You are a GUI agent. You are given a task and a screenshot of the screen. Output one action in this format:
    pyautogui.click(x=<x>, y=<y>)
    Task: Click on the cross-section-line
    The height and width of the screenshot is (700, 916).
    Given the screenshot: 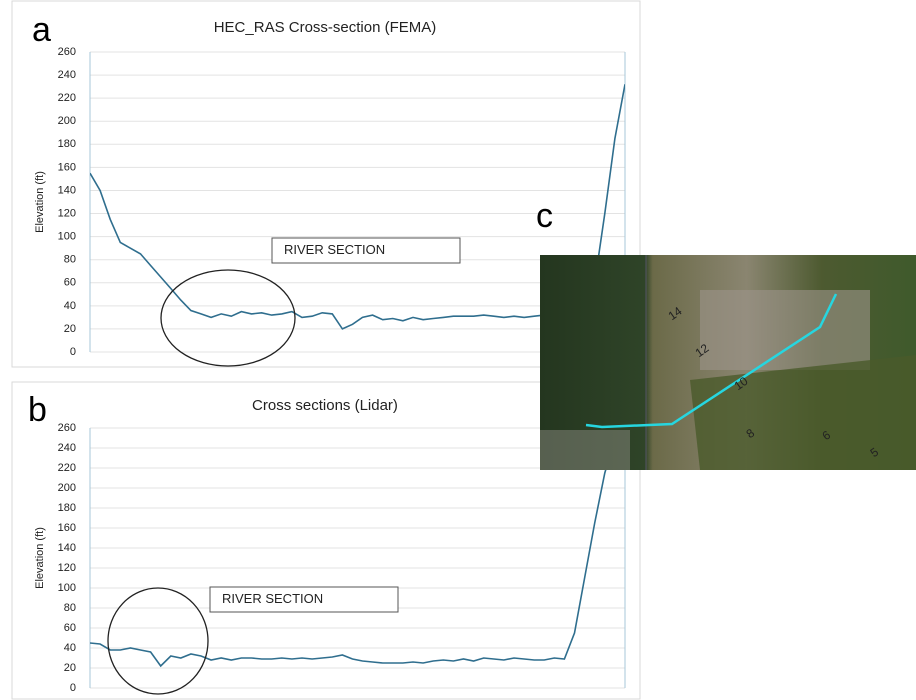 What is the action you would take?
    pyautogui.click(x=711, y=361)
    